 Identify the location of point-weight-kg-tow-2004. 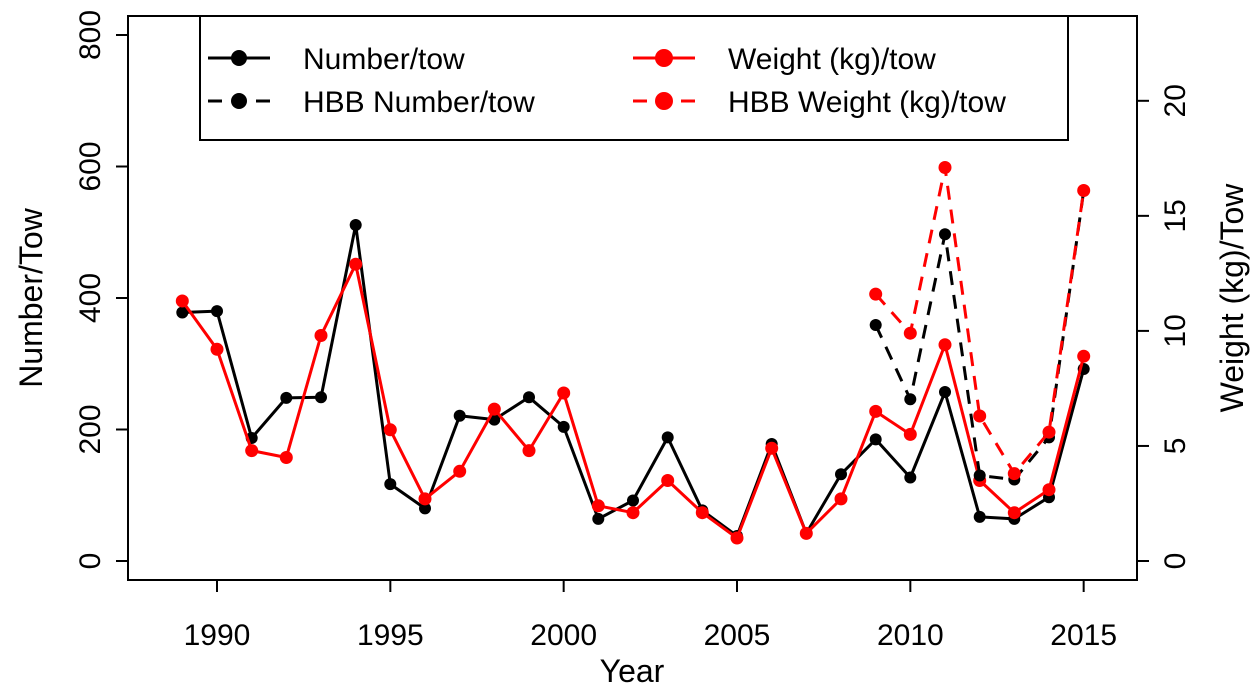
(702, 513).